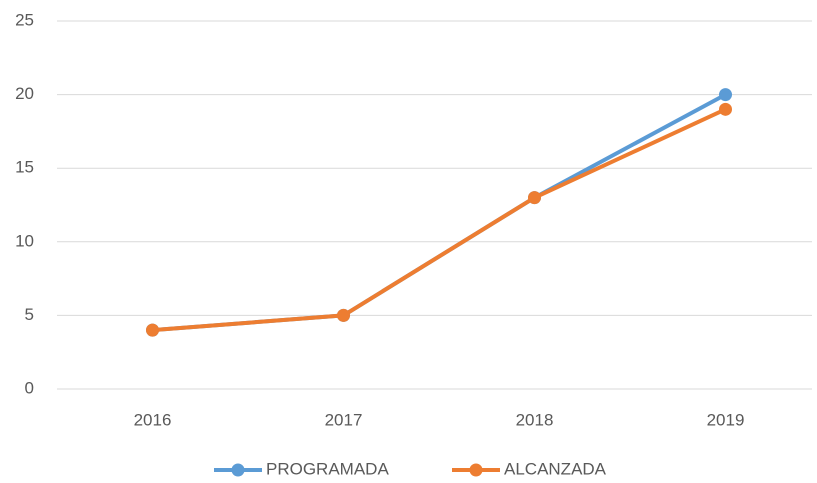 The image size is (817, 483). Describe the element at coordinates (24, 19) in the screenshot. I see `y-tick-label: 25` at that location.